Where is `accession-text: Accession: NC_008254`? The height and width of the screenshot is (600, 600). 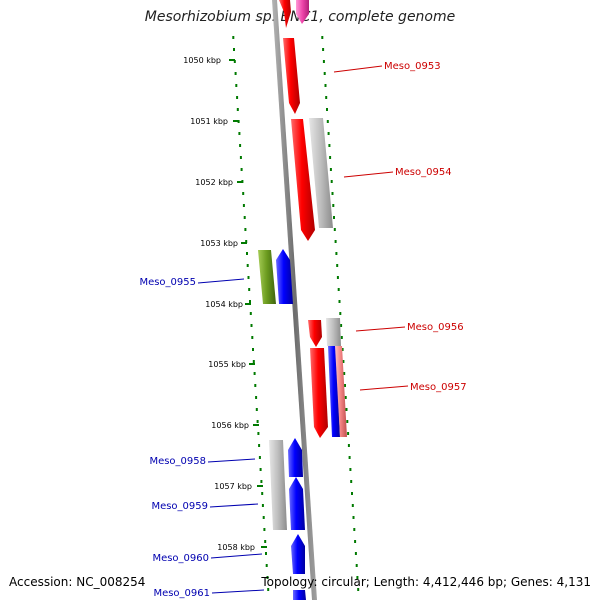 accession-text: Accession: NC_008254 is located at coordinates (77, 582).